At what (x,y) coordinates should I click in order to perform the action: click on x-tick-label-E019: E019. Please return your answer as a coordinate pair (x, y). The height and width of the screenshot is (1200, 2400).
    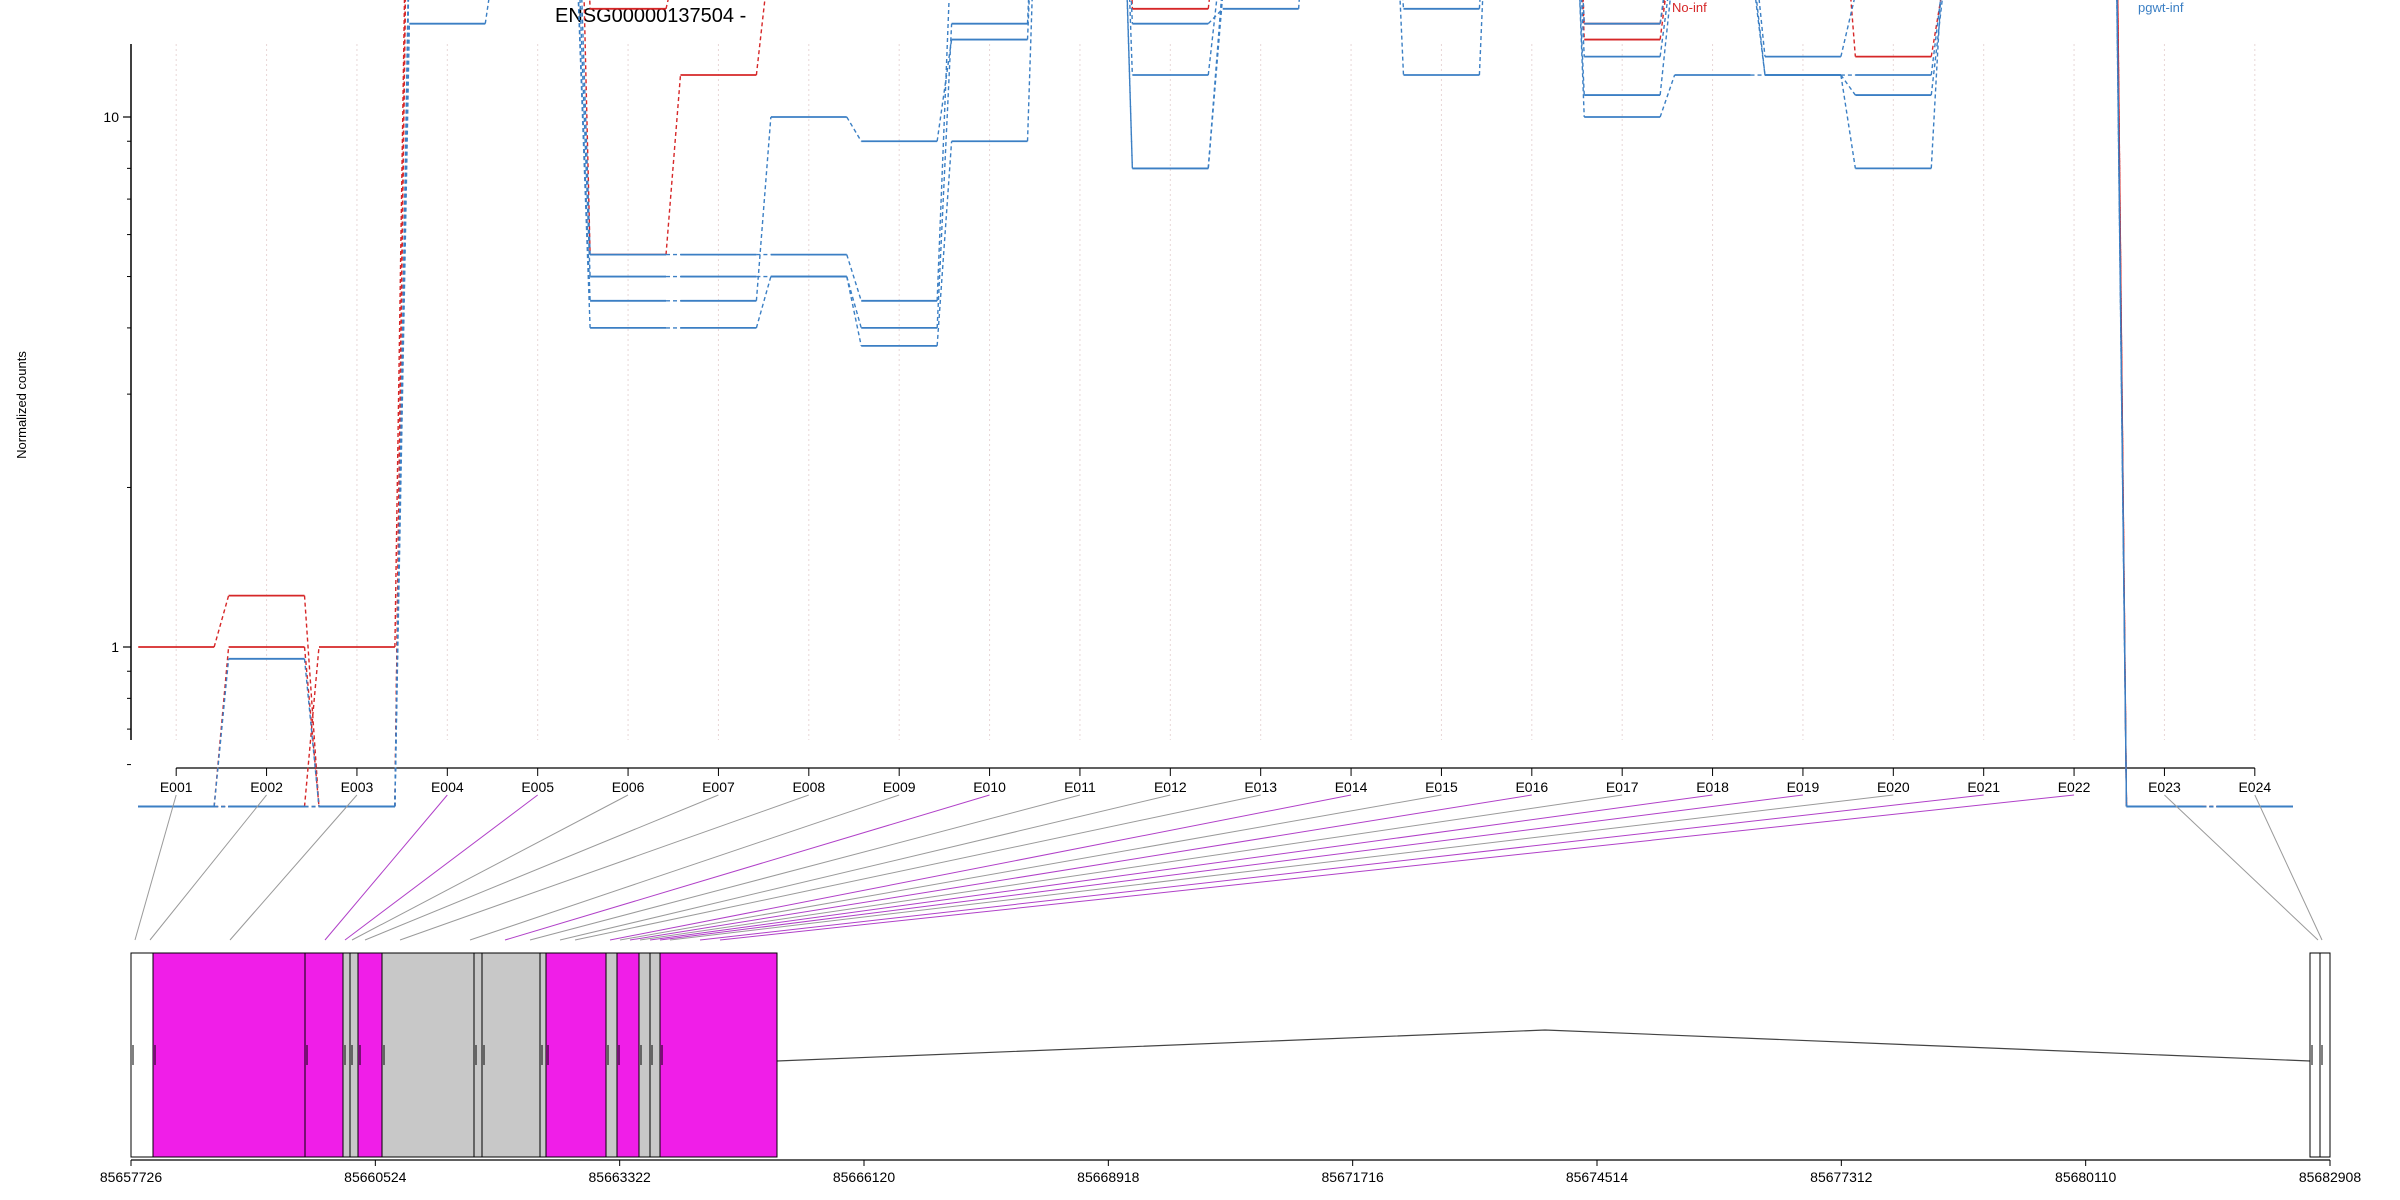
    Looking at the image, I should click on (1803, 787).